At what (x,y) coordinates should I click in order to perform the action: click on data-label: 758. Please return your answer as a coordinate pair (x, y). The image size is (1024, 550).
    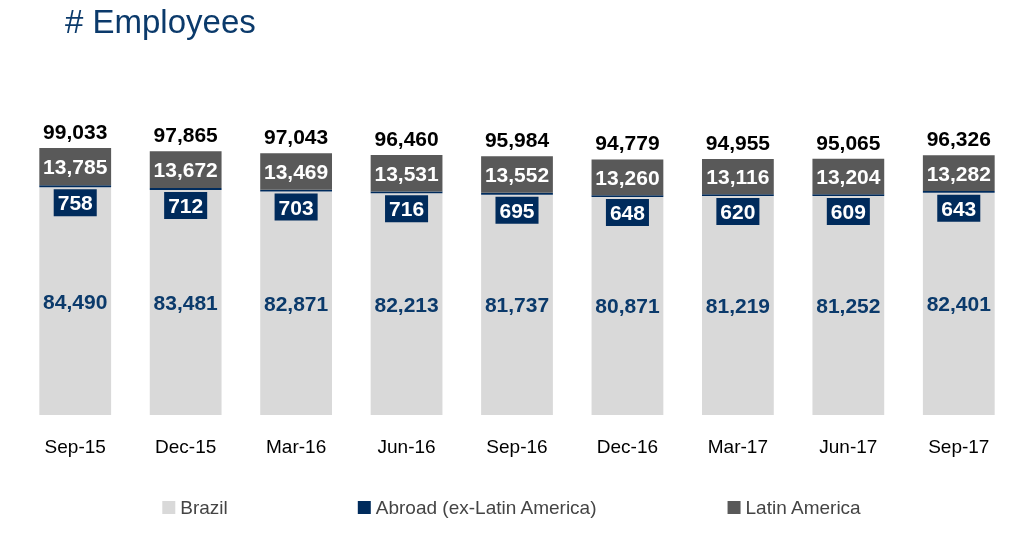
    Looking at the image, I should click on (75, 203).